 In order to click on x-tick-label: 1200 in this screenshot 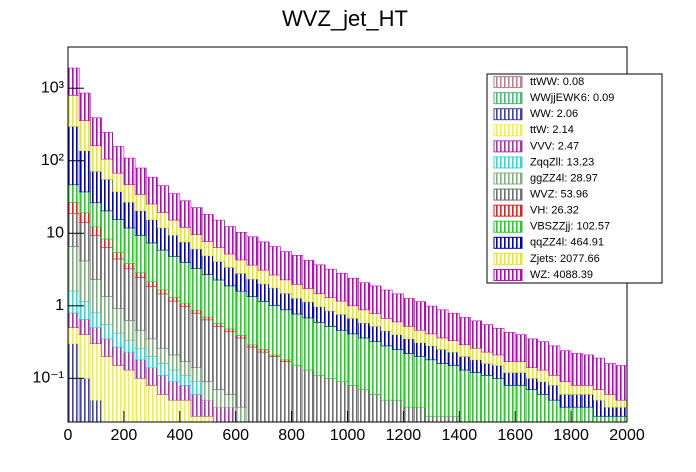, I will do `click(404, 435)`.